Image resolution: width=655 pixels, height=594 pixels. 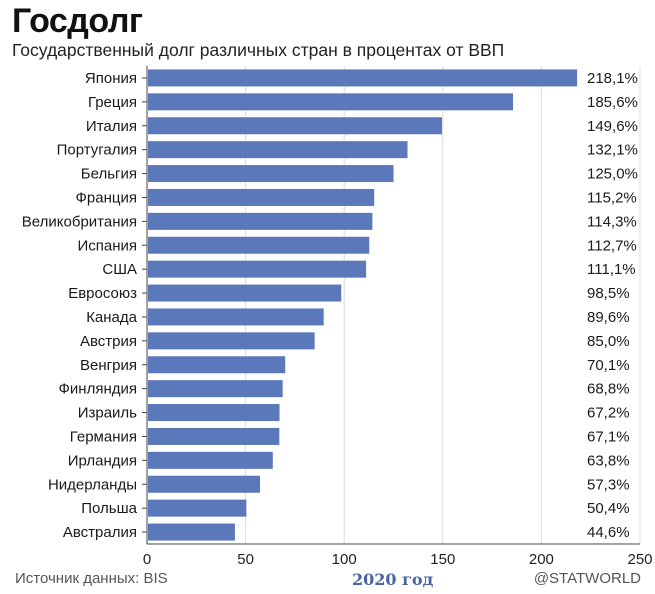 What do you see at coordinates (612, 126) in the screenshot?
I see `value-label: 149,6%` at bounding box center [612, 126].